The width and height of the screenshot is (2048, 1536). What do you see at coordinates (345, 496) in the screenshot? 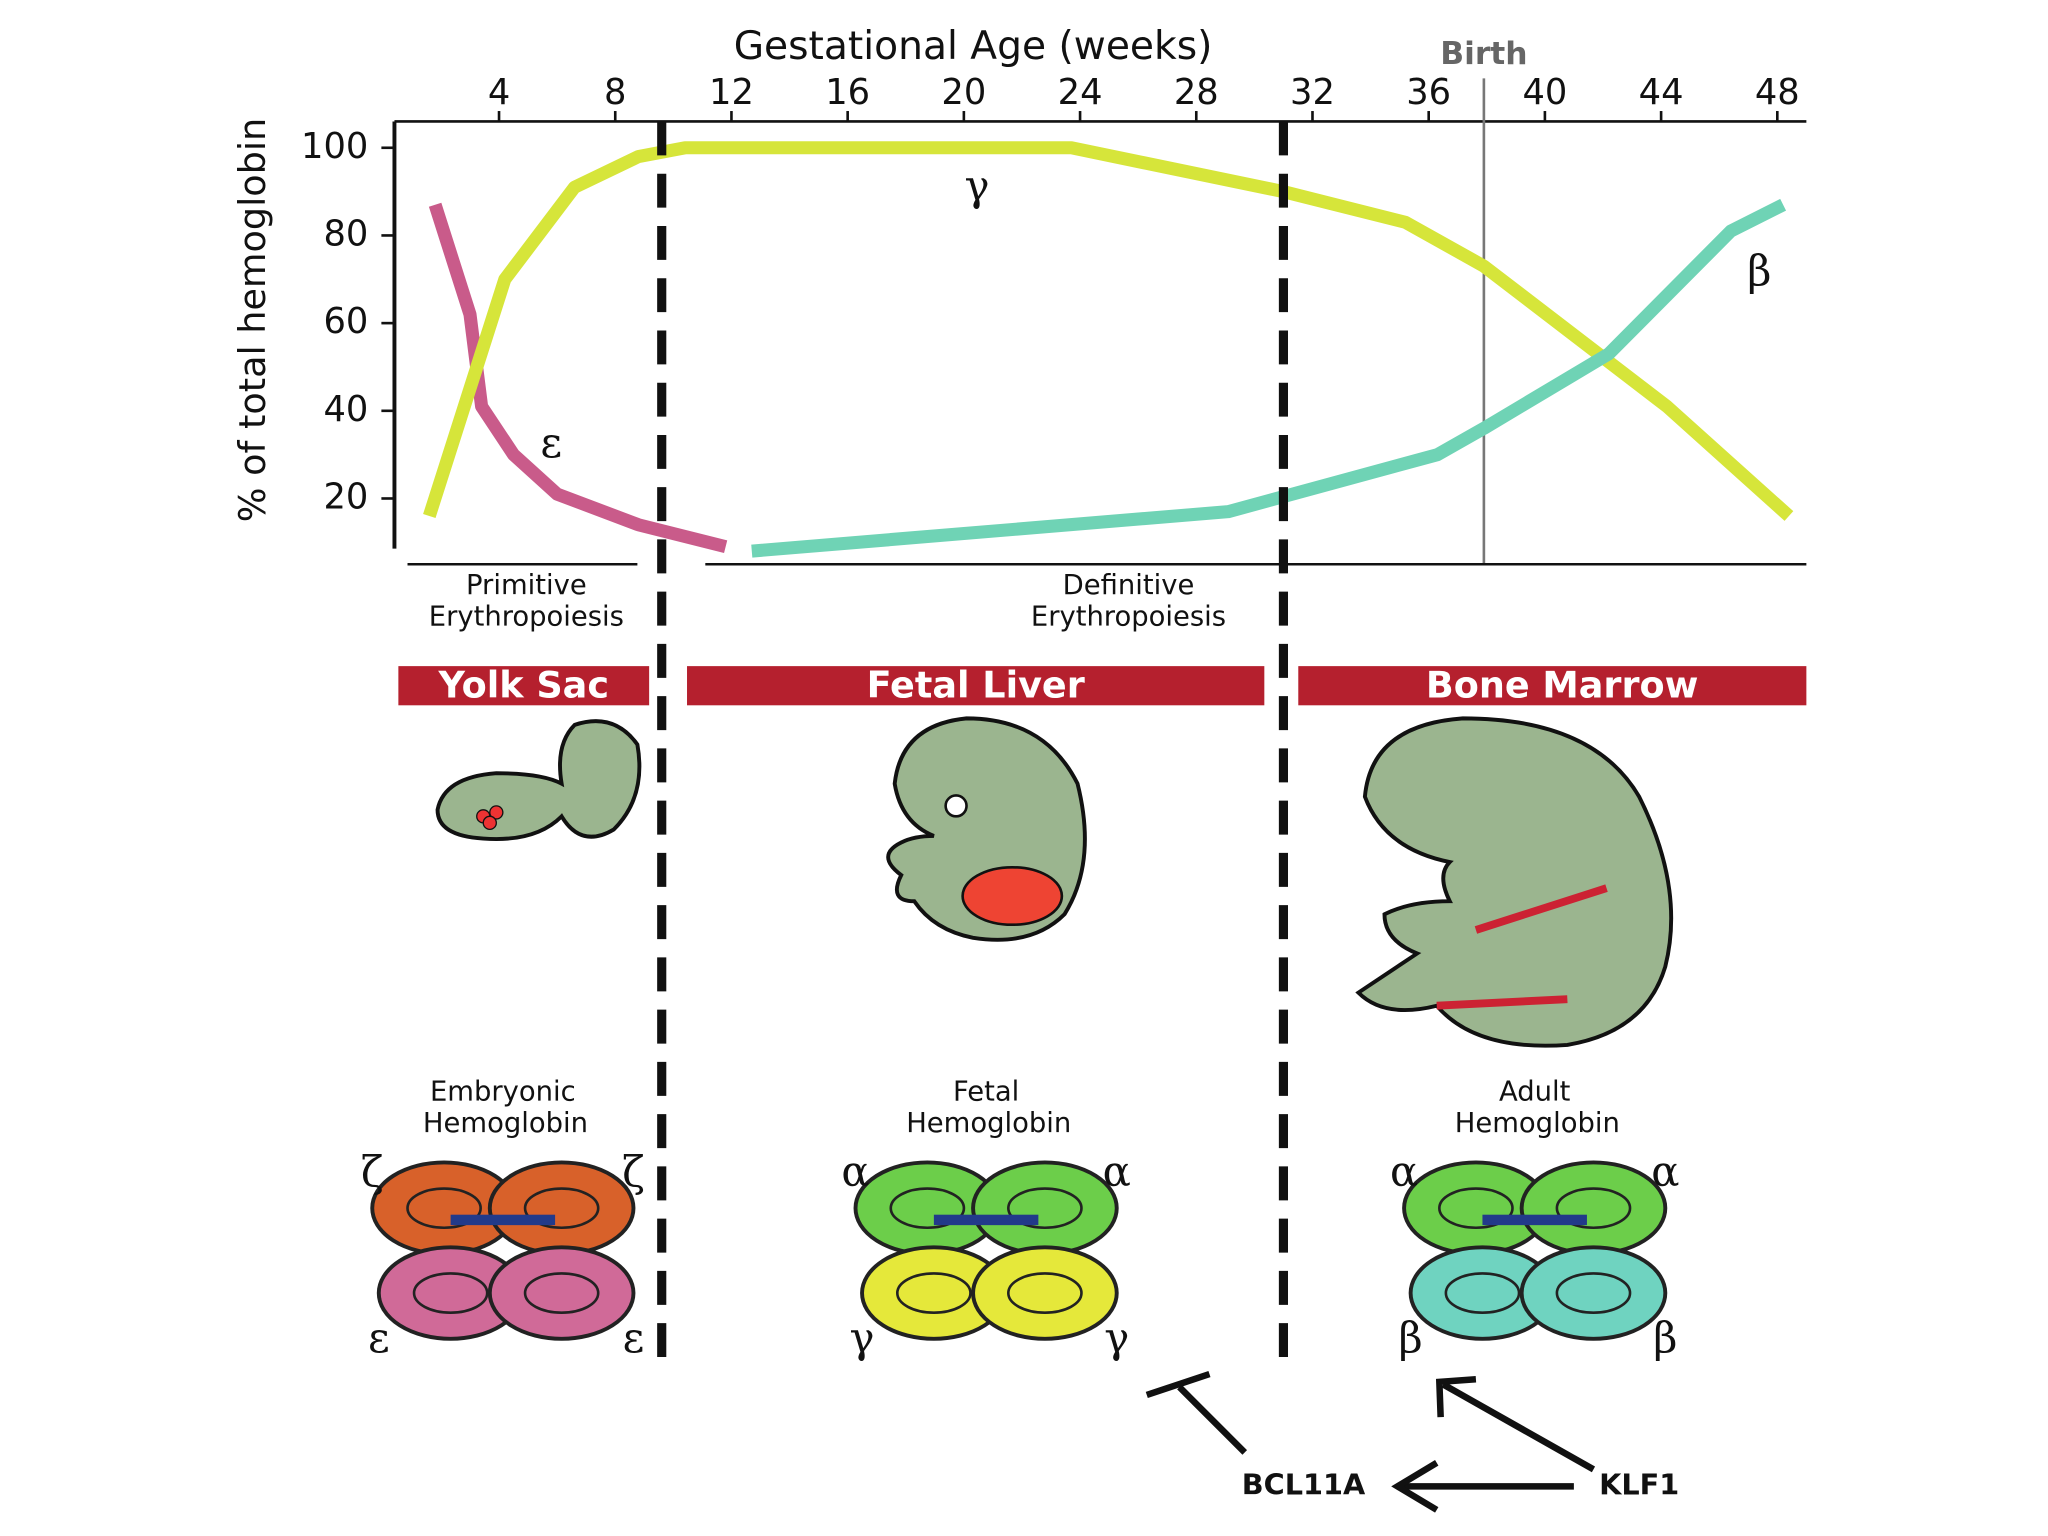
I see `y-tick-label: 20` at bounding box center [345, 496].